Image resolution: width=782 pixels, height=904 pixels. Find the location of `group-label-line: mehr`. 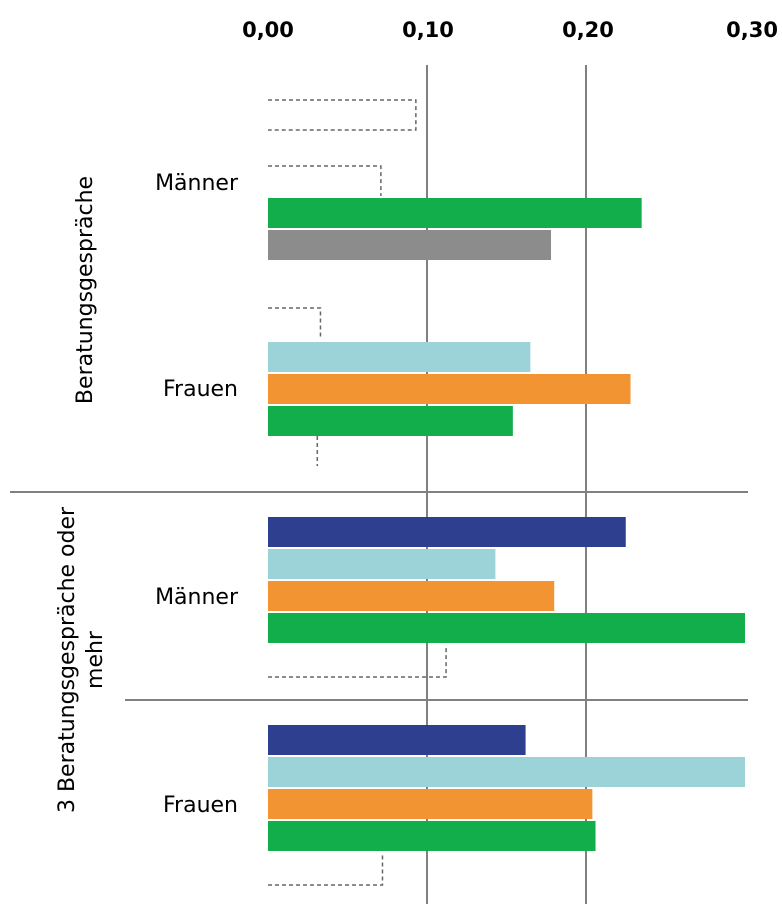

group-label-line: mehr is located at coordinates (95, 659).